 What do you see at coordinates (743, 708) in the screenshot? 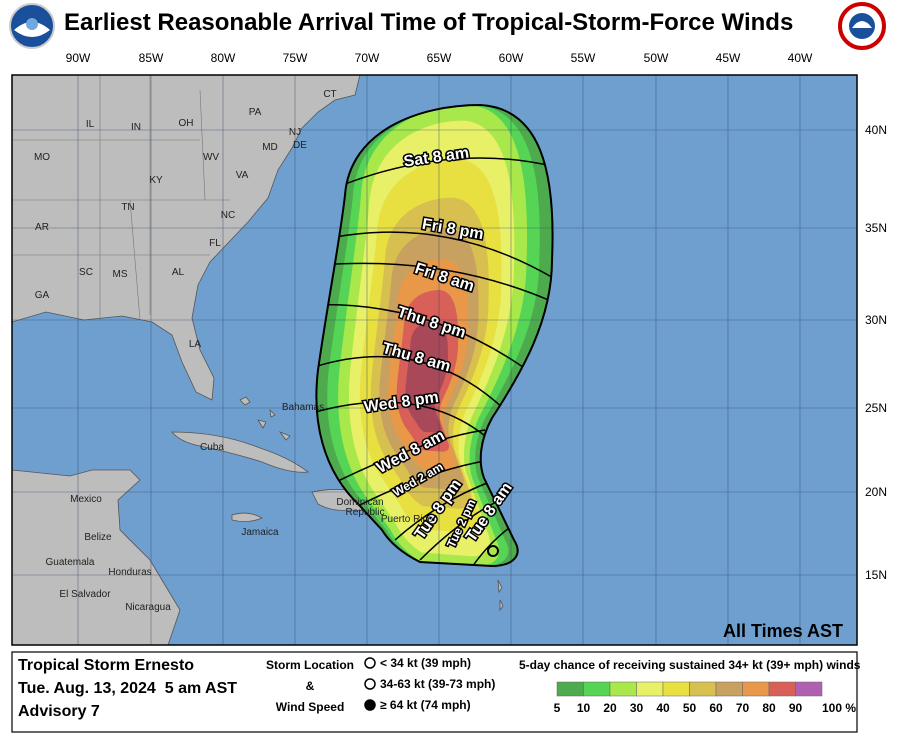
I see `scale-label: 70` at bounding box center [743, 708].